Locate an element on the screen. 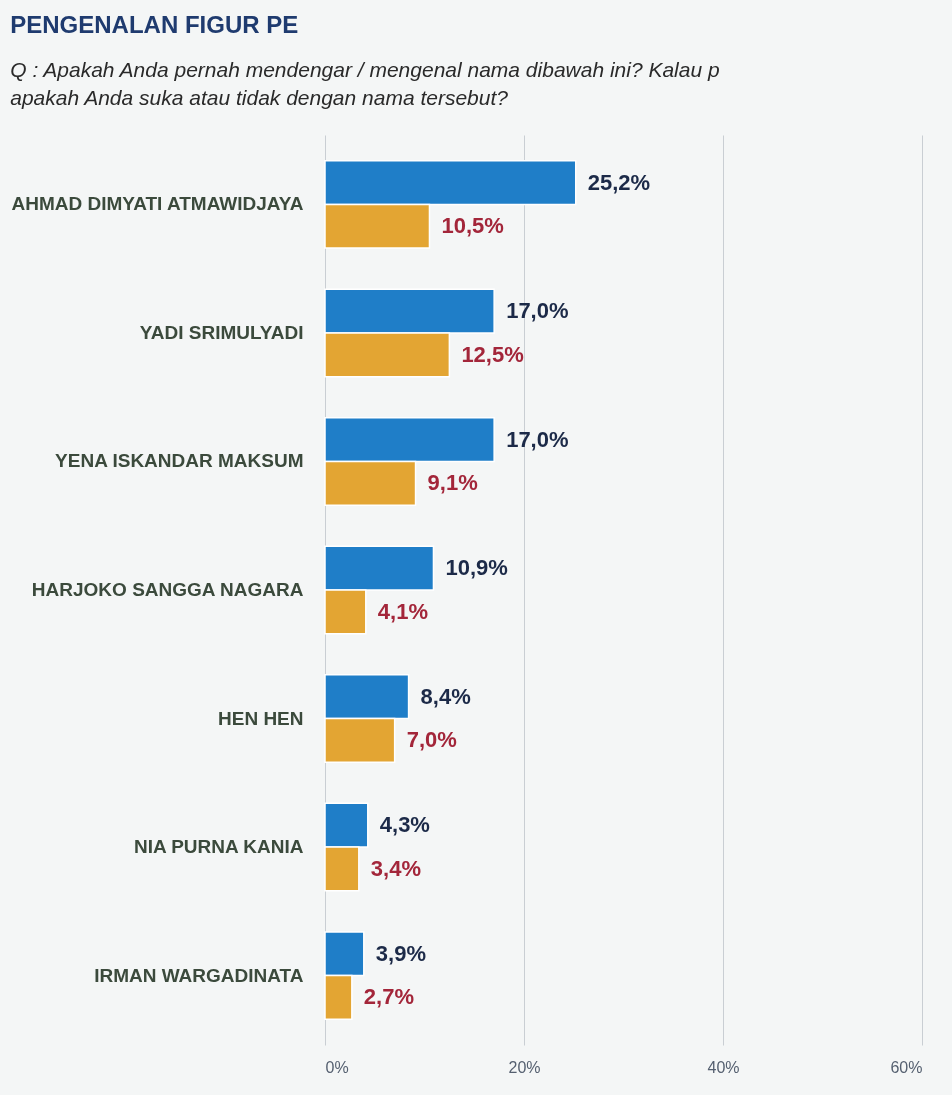 The width and height of the screenshot is (952, 1095). chart-title: PENGENALAN FIGUR PE is located at coordinates (154, 24).